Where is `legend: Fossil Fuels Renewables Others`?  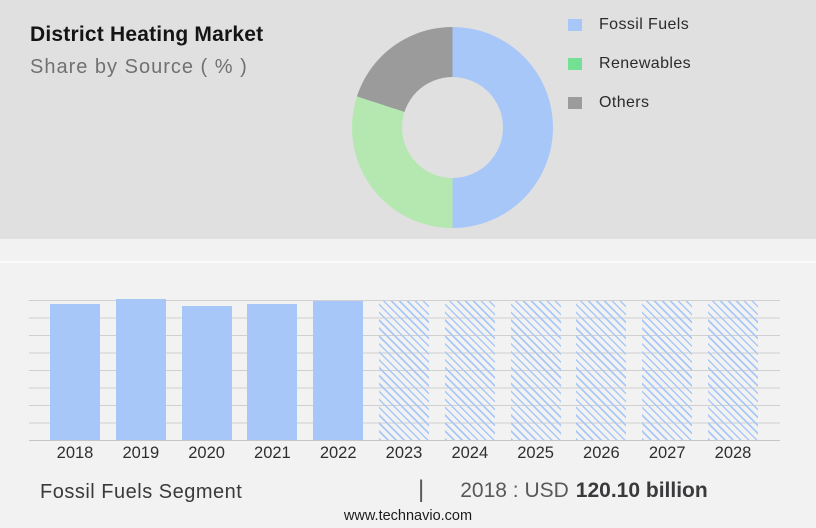 legend: Fossil Fuels Renewables Others is located at coordinates (629, 64).